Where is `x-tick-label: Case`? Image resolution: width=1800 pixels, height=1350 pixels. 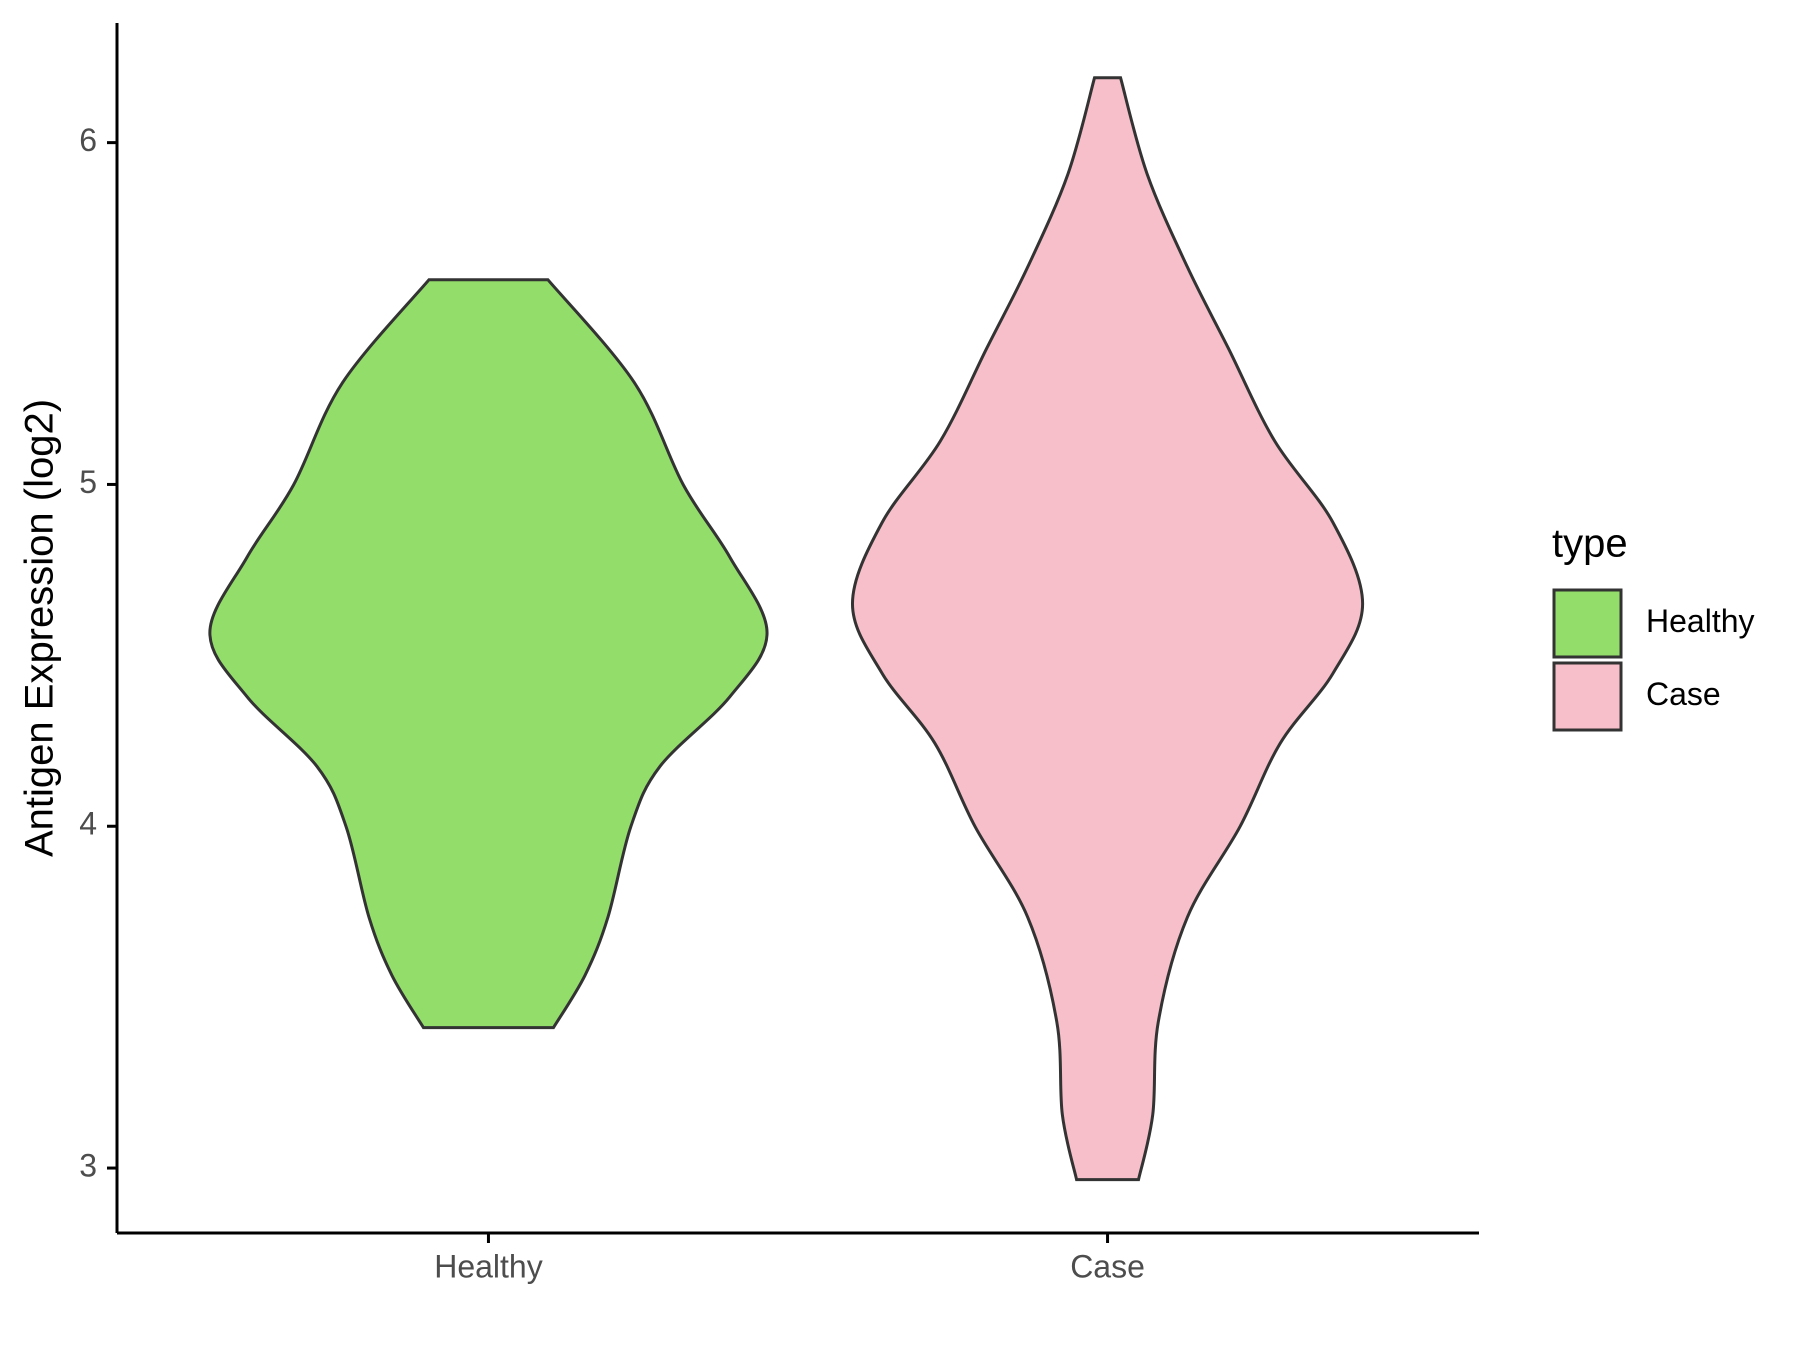
x-tick-label: Case is located at coordinates (1107, 1266).